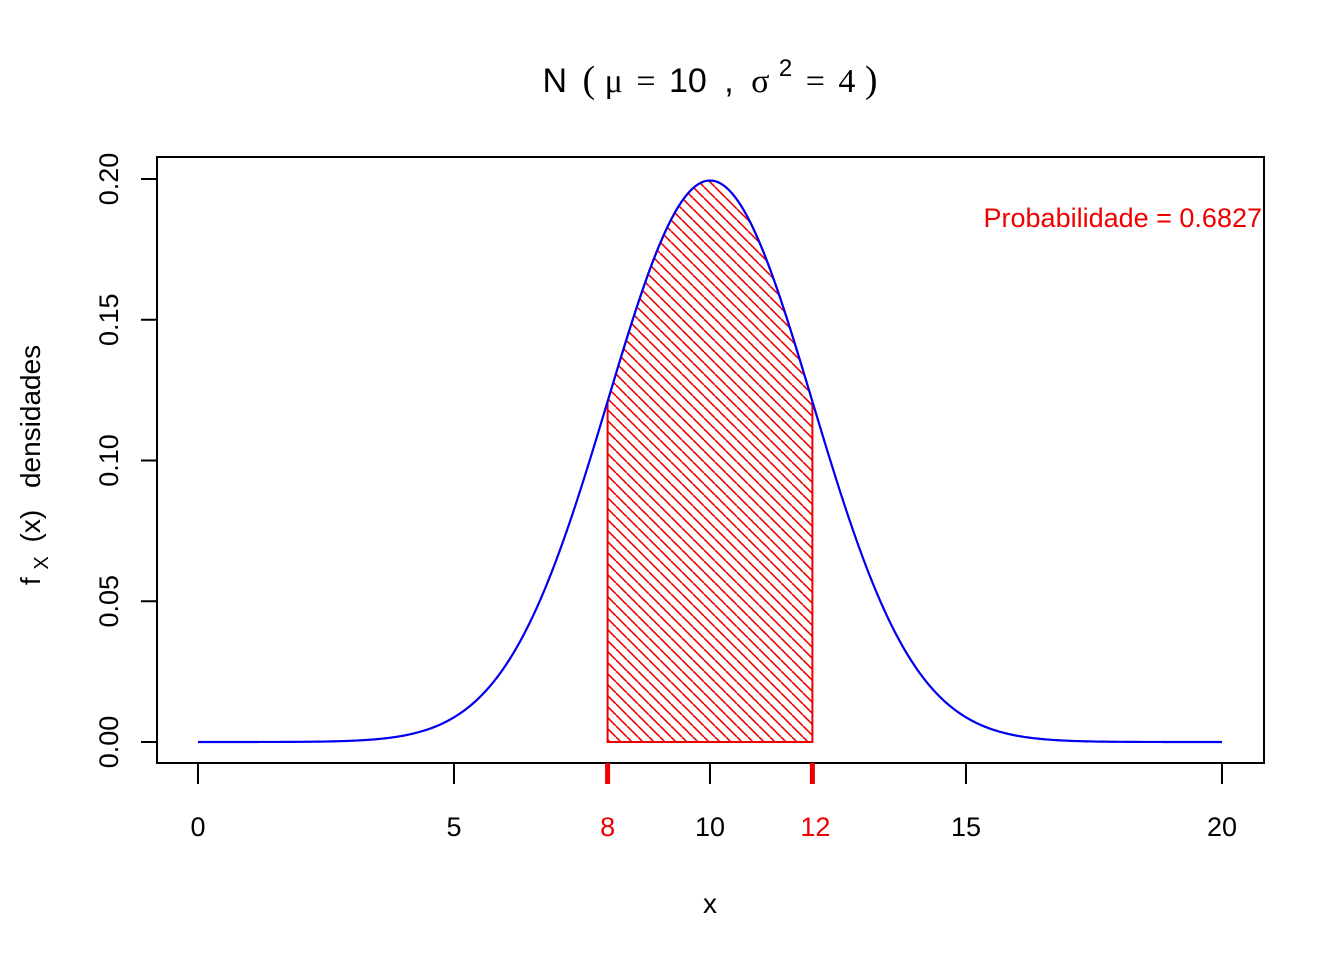 Image resolution: width=1344 pixels, height=960 pixels. I want to click on y-axis: 0.00 0.05 0.10 0.15 0.20, so click(126, 461).